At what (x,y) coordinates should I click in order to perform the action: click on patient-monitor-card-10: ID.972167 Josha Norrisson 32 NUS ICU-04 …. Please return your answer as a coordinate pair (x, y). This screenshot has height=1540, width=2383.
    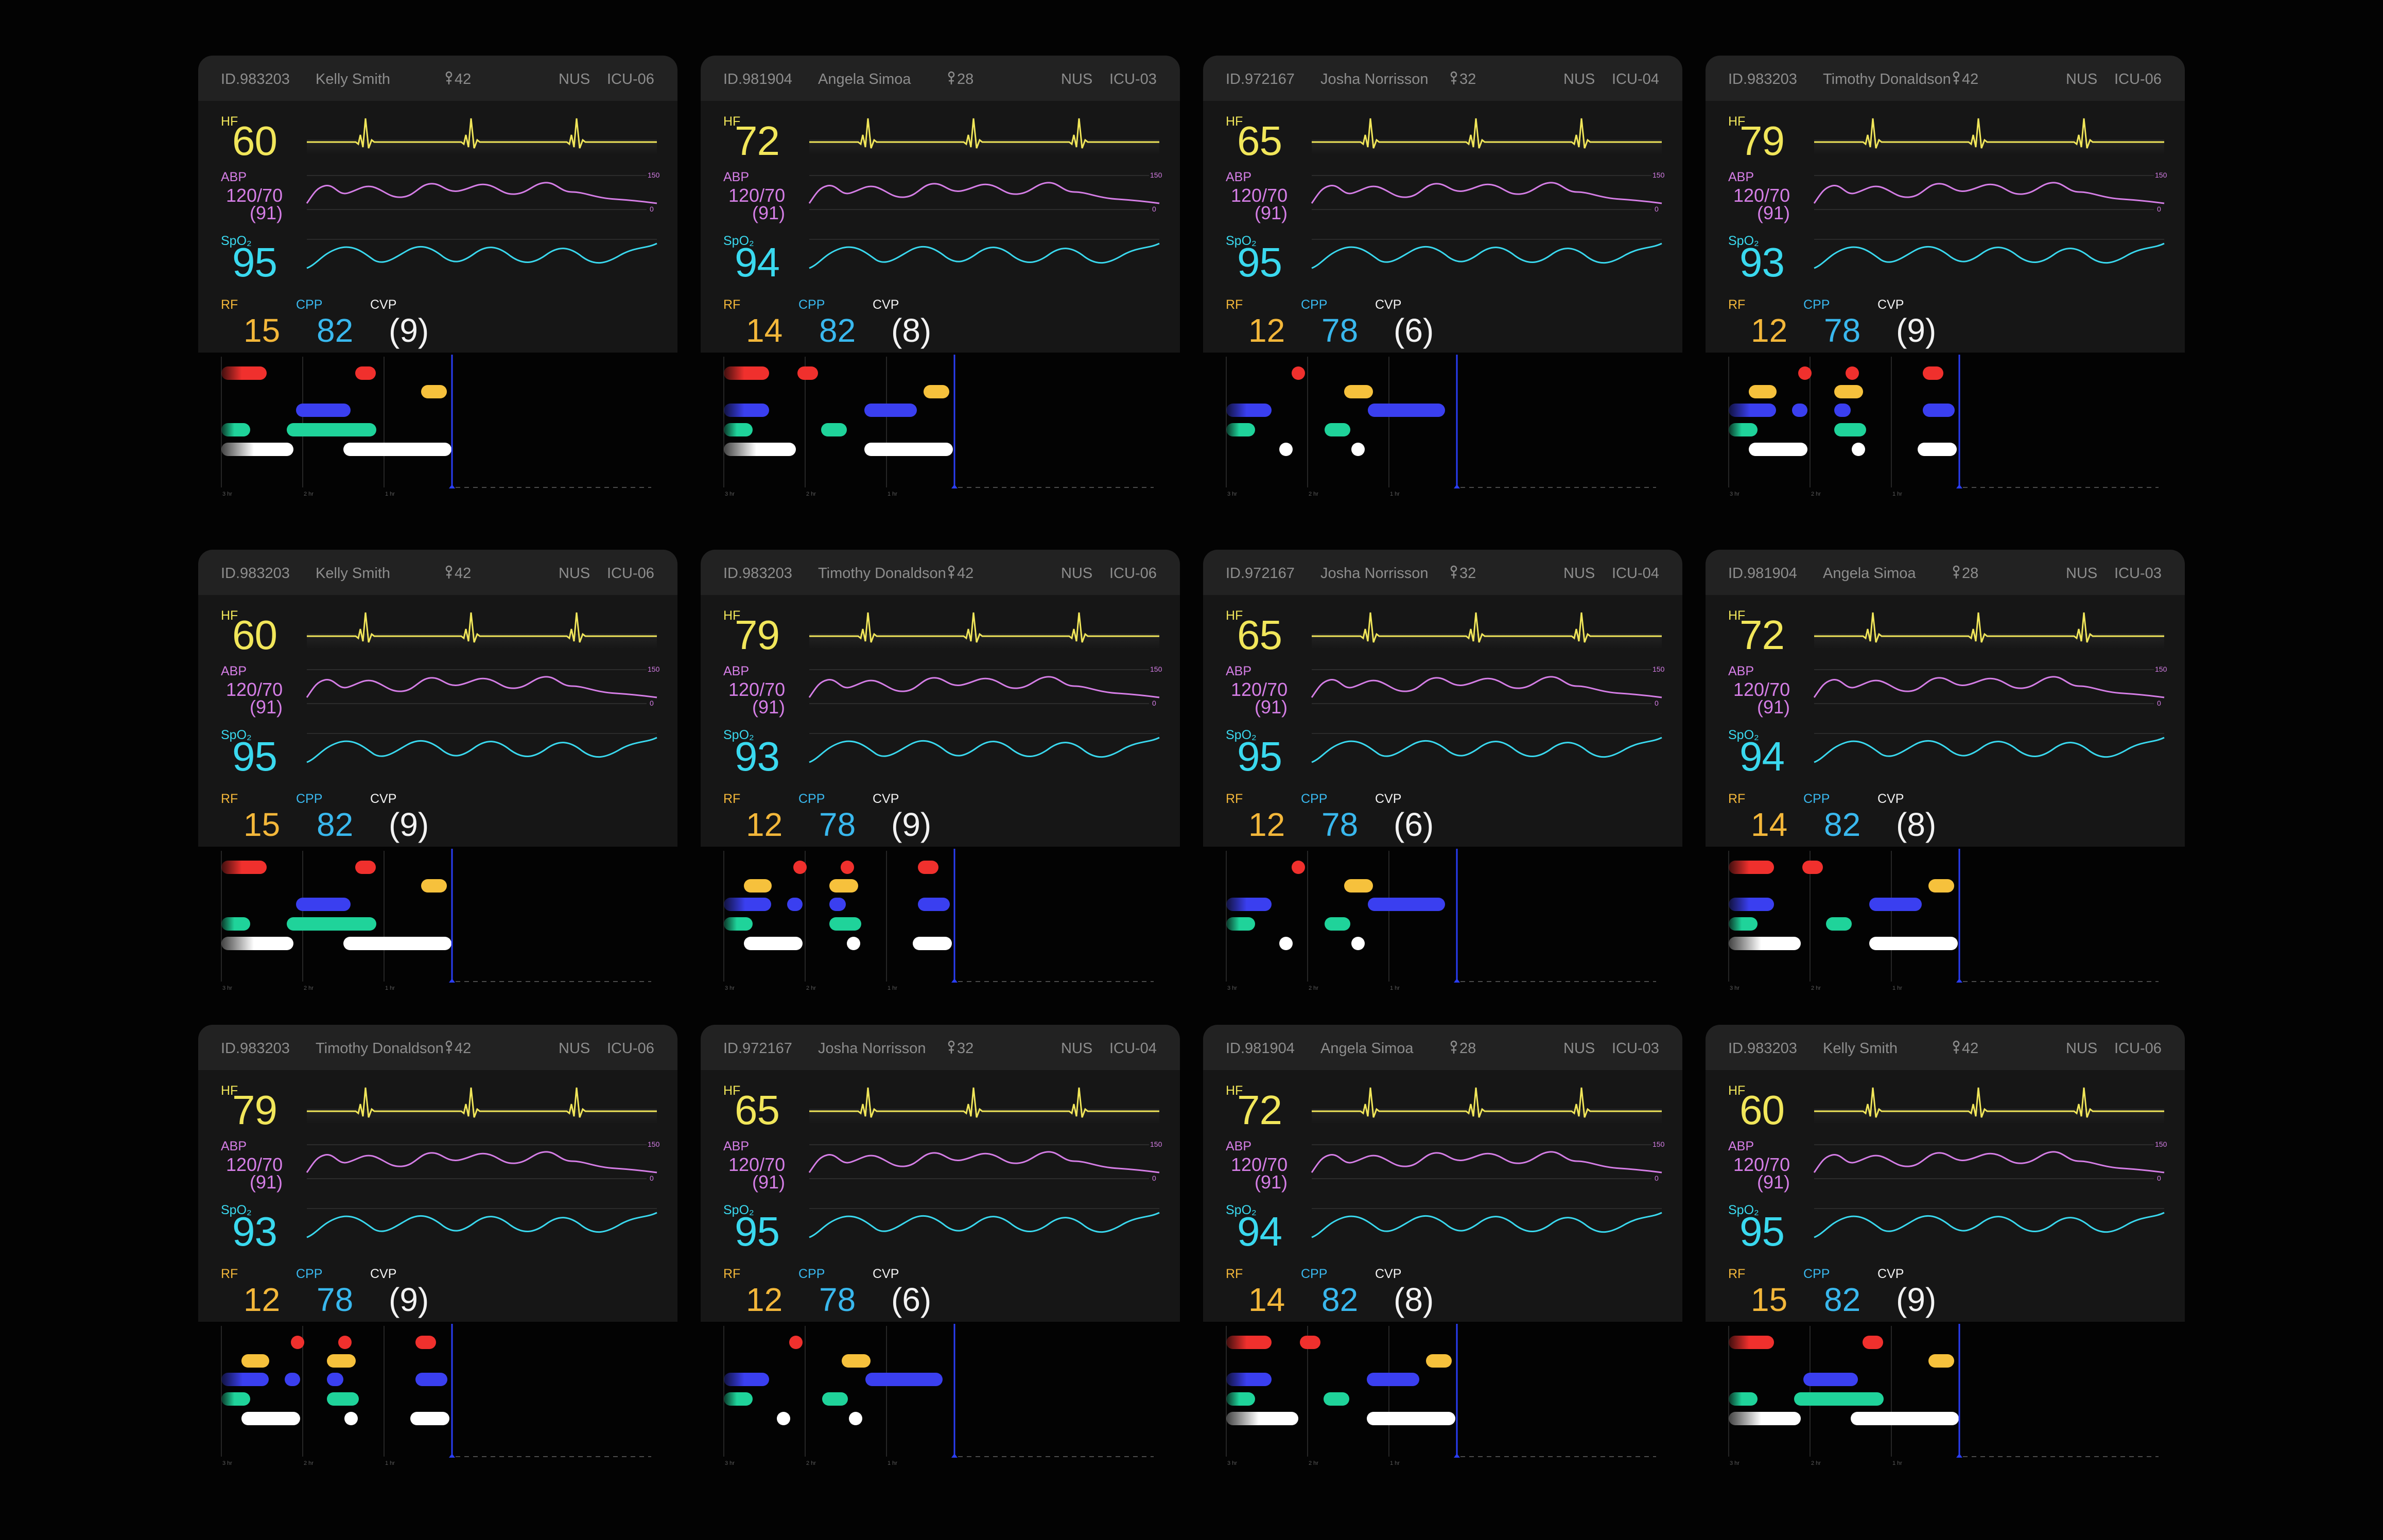
    Looking at the image, I should click on (940, 1247).